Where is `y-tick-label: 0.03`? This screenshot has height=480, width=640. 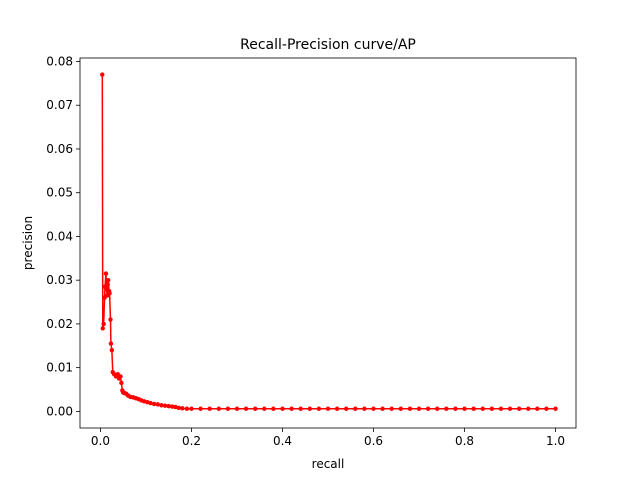
y-tick-label: 0.03 is located at coordinates (59, 280).